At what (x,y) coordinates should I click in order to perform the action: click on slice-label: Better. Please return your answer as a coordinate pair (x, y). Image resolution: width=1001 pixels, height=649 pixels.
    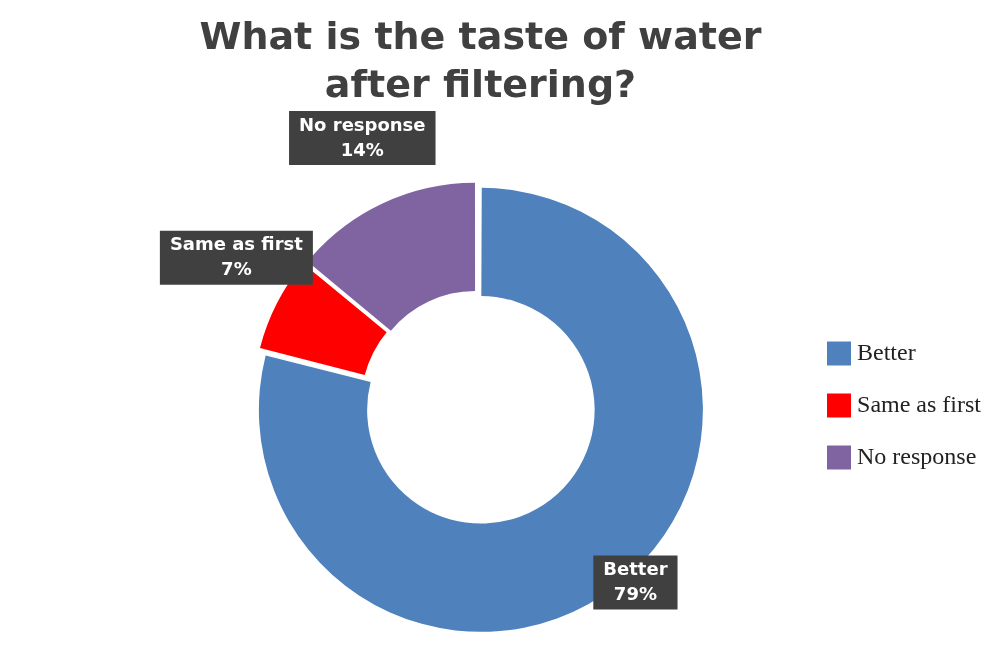
    Looking at the image, I should click on (635, 569).